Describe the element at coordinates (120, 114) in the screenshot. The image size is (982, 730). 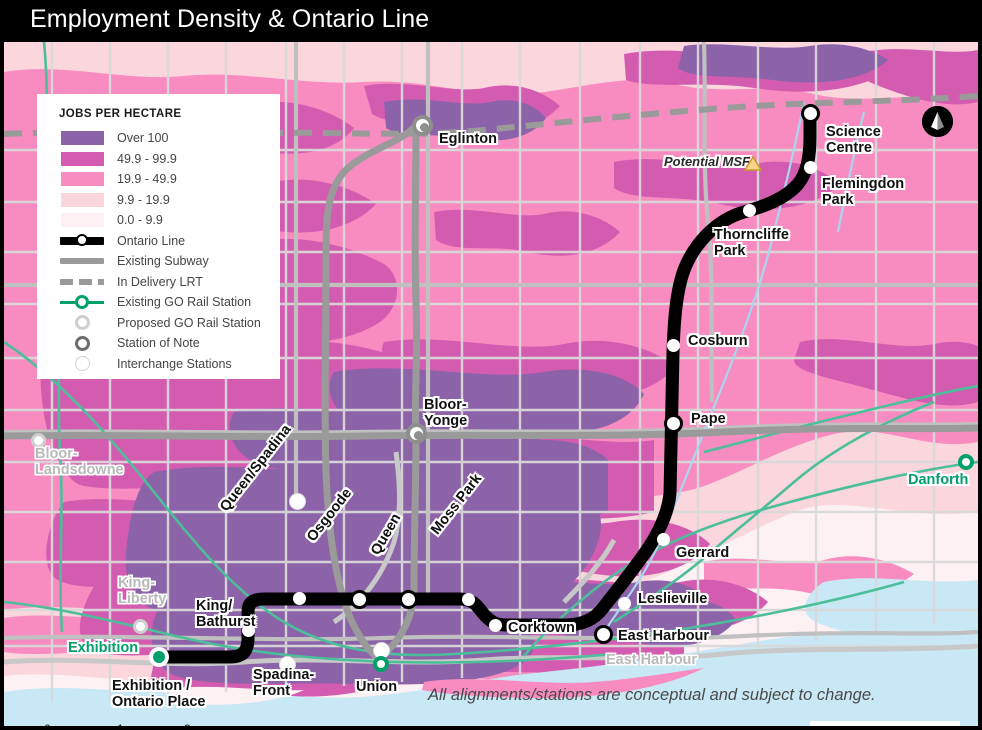
I see `legend-title: JOBS PER HECTARE` at that location.